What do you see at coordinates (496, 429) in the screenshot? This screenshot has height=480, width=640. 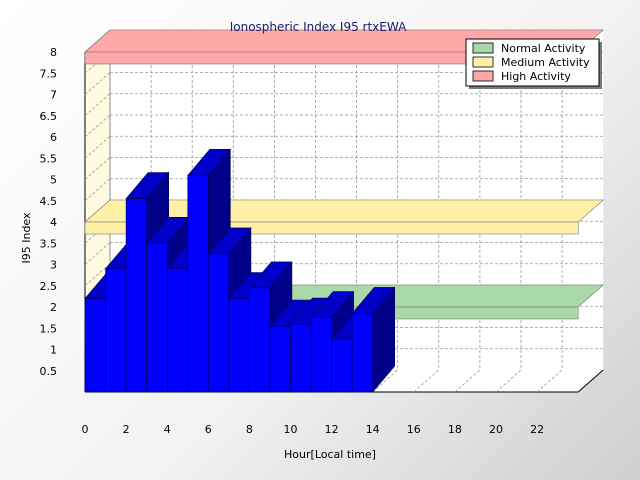 I see `x-tick-label: 20` at bounding box center [496, 429].